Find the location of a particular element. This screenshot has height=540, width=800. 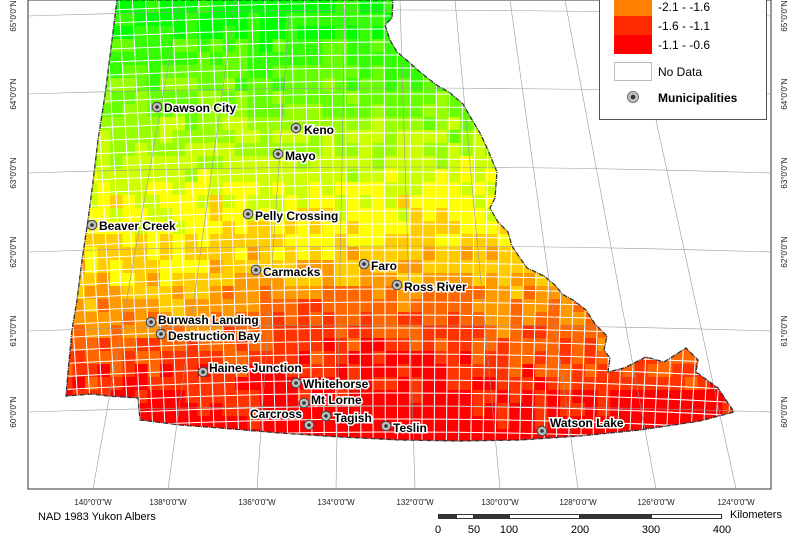

municipality-label: Ross River is located at coordinates (435, 287).